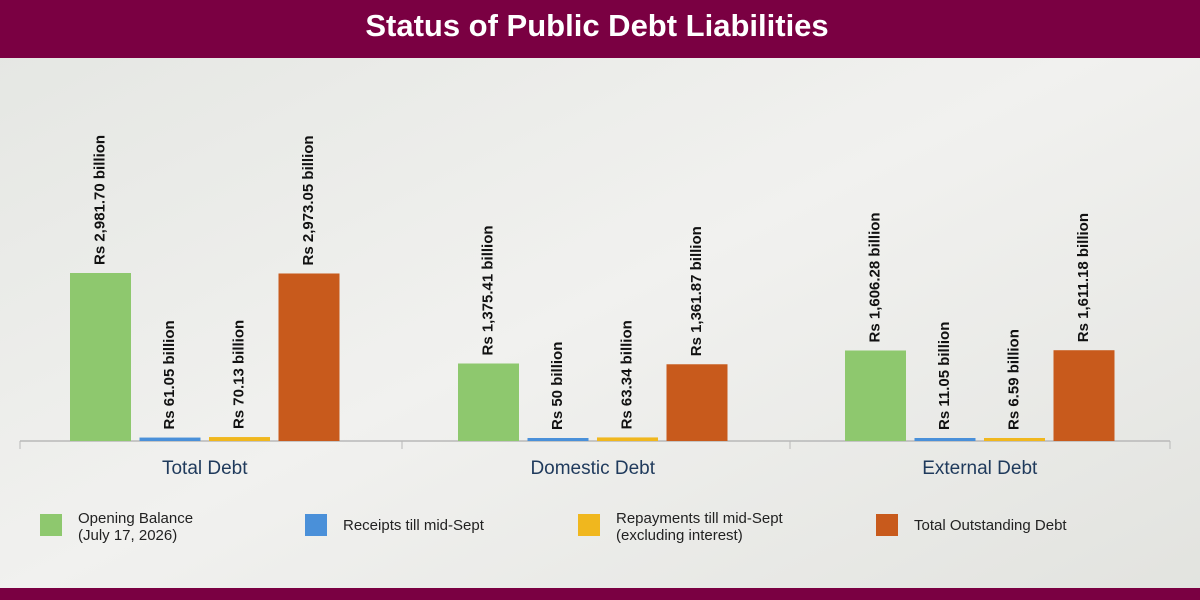 This screenshot has height=600, width=1200. I want to click on legend-label: Total Outstanding Debt, so click(990, 525).